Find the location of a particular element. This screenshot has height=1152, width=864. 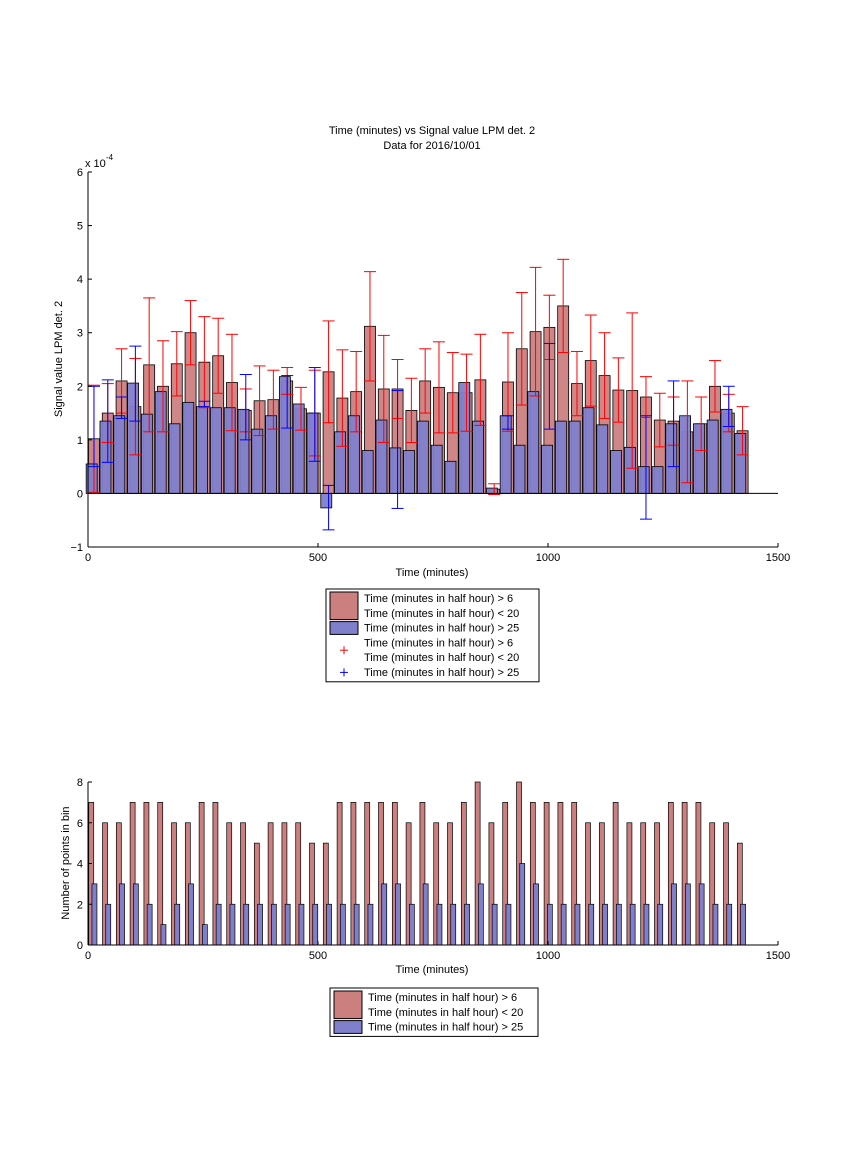

legend-entry: Time (minutes in half hour) > 25 is located at coordinates (424, 628).